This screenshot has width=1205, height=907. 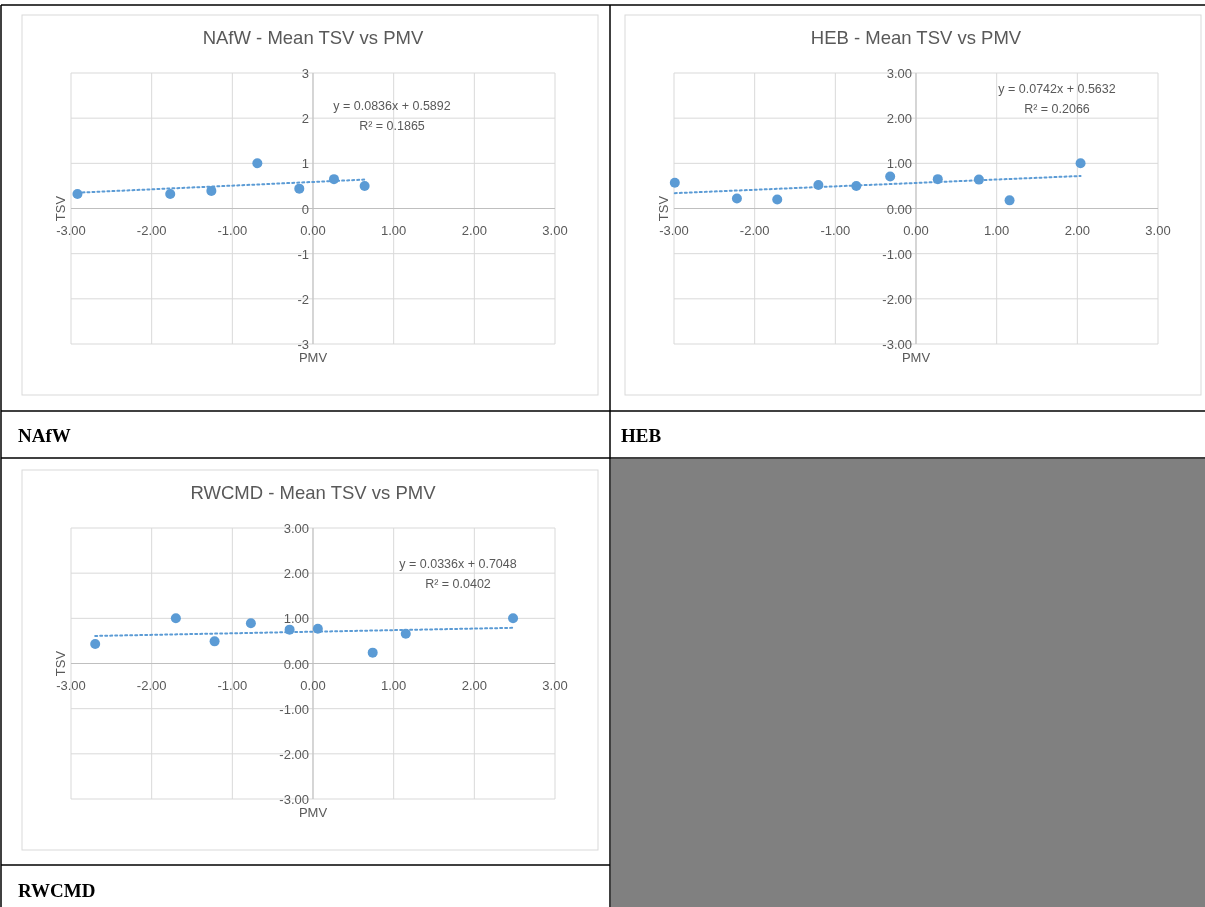 What do you see at coordinates (313, 492) in the screenshot?
I see `chart-title: RWCMD - Mean TSV vs PMV` at bounding box center [313, 492].